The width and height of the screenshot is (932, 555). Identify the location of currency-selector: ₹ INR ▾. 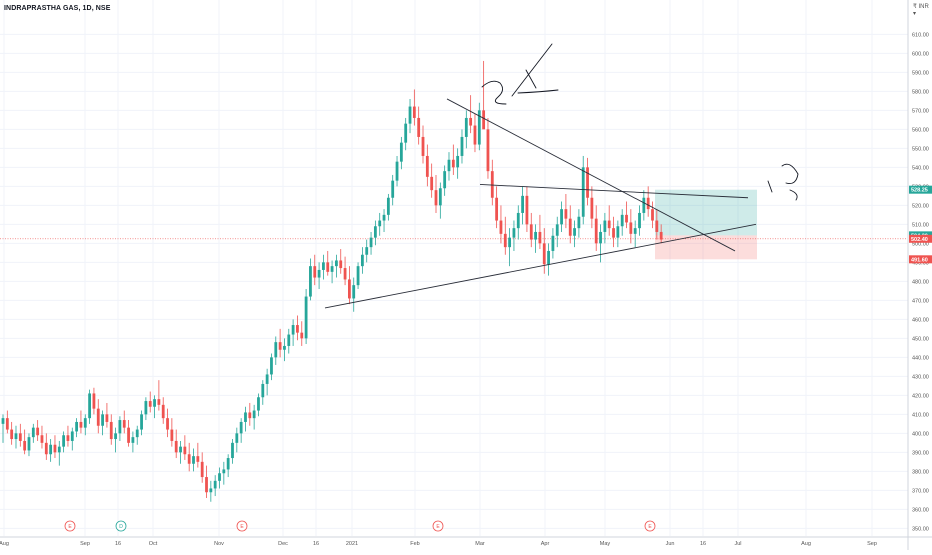
(921, 10).